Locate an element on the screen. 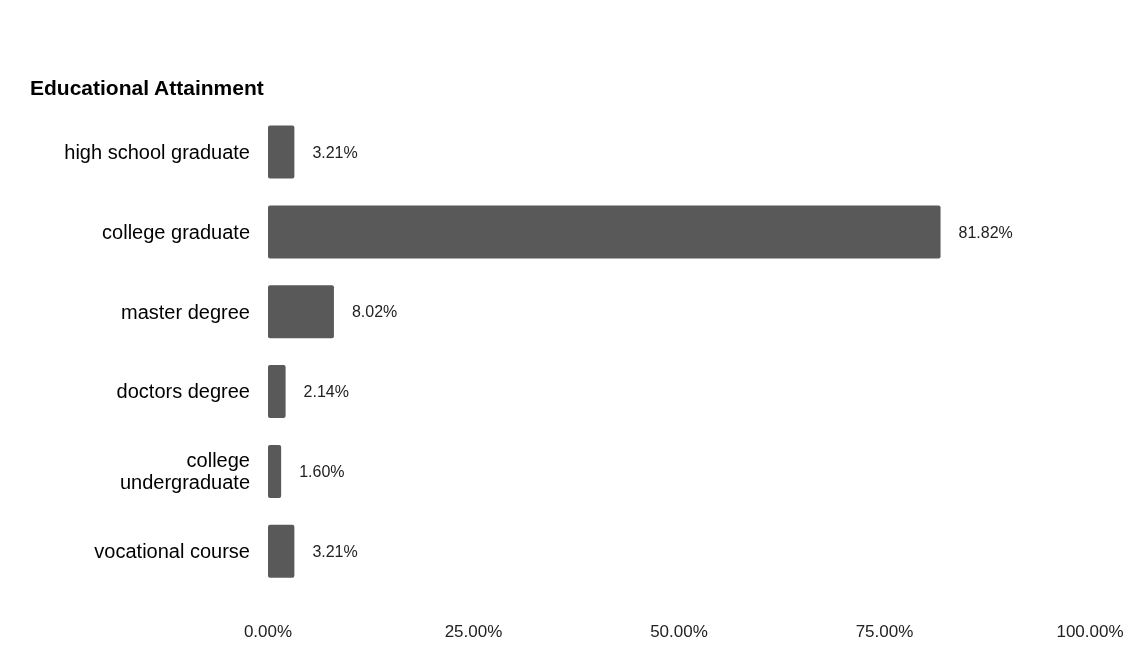  x-tick-label: 25.00% is located at coordinates (473, 632).